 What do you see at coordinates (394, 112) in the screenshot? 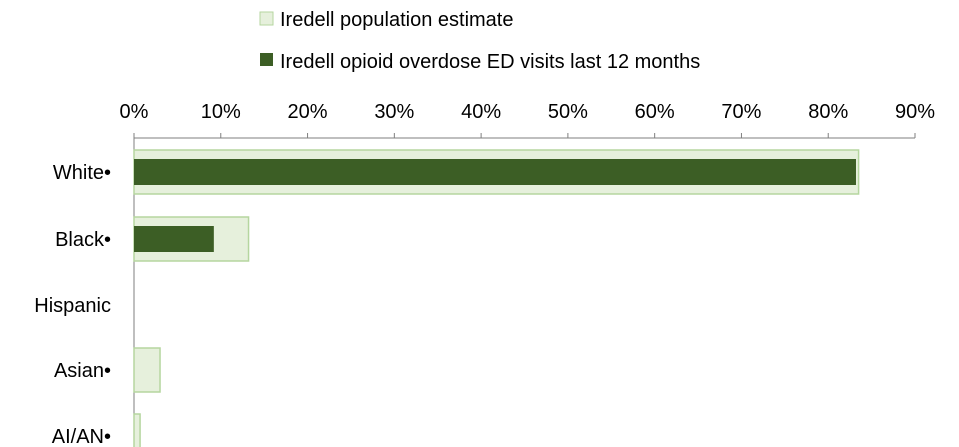
I see `x-tick-label: 30%` at bounding box center [394, 112].